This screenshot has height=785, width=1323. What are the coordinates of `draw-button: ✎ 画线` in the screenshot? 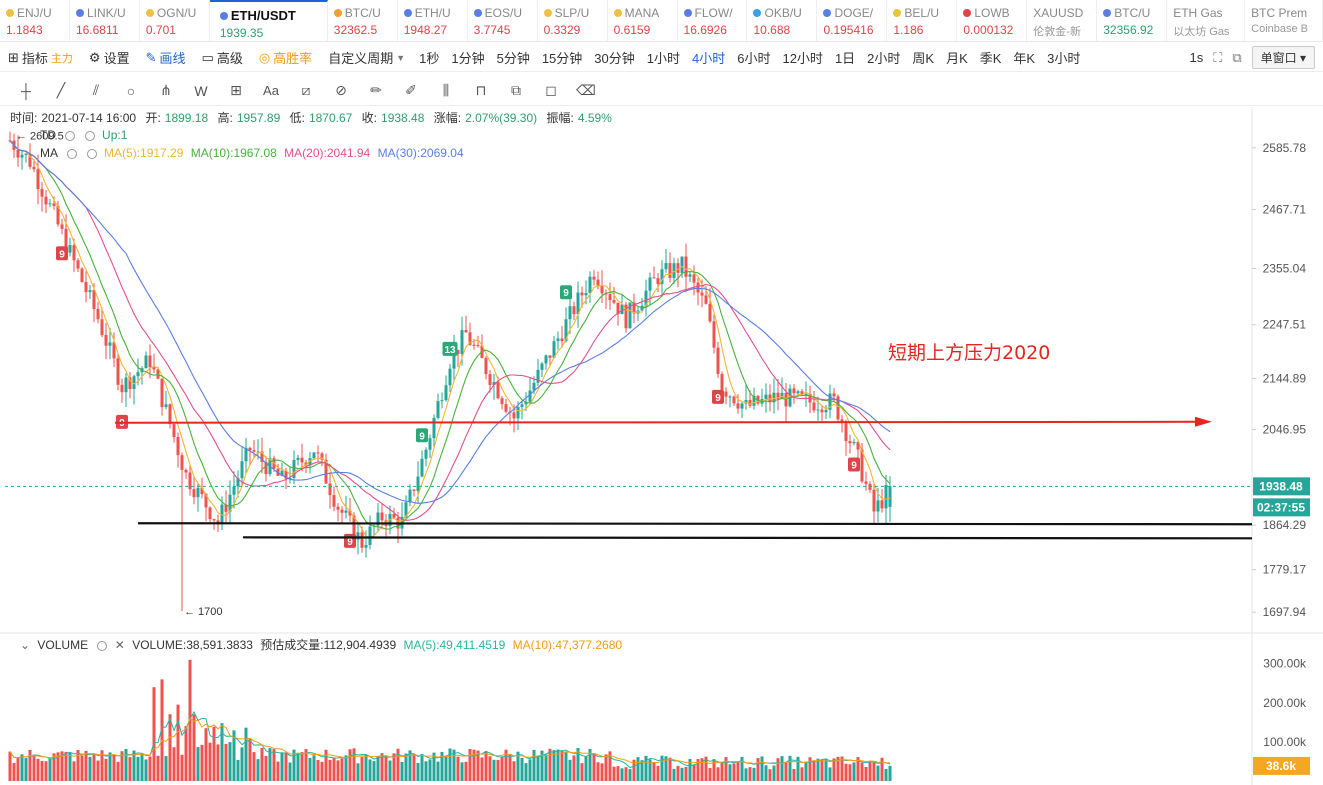 It's located at (166, 57).